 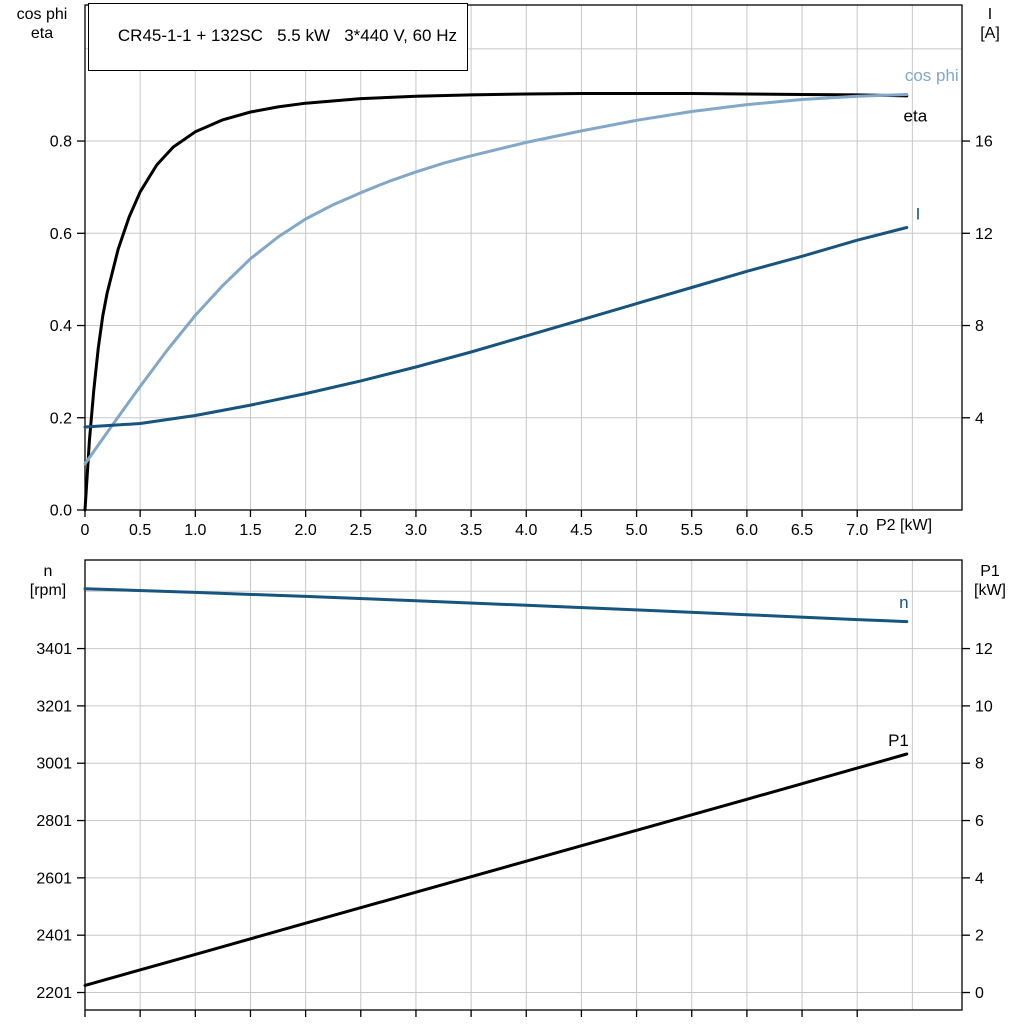 I want to click on y-left-tick-label: 0.2, so click(x=61, y=418).